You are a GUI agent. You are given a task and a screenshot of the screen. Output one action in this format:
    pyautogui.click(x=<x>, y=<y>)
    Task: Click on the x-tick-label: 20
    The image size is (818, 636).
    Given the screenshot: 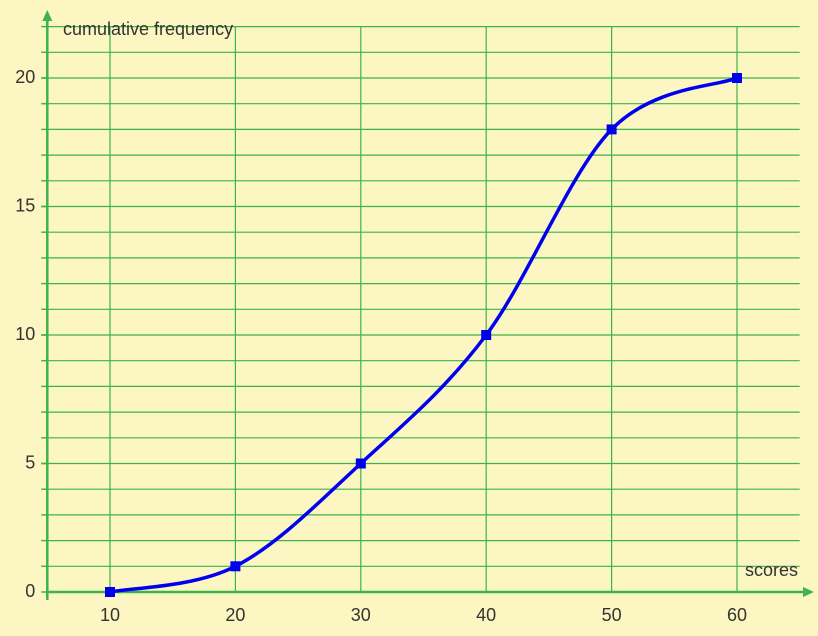 What is the action you would take?
    pyautogui.click(x=235, y=615)
    